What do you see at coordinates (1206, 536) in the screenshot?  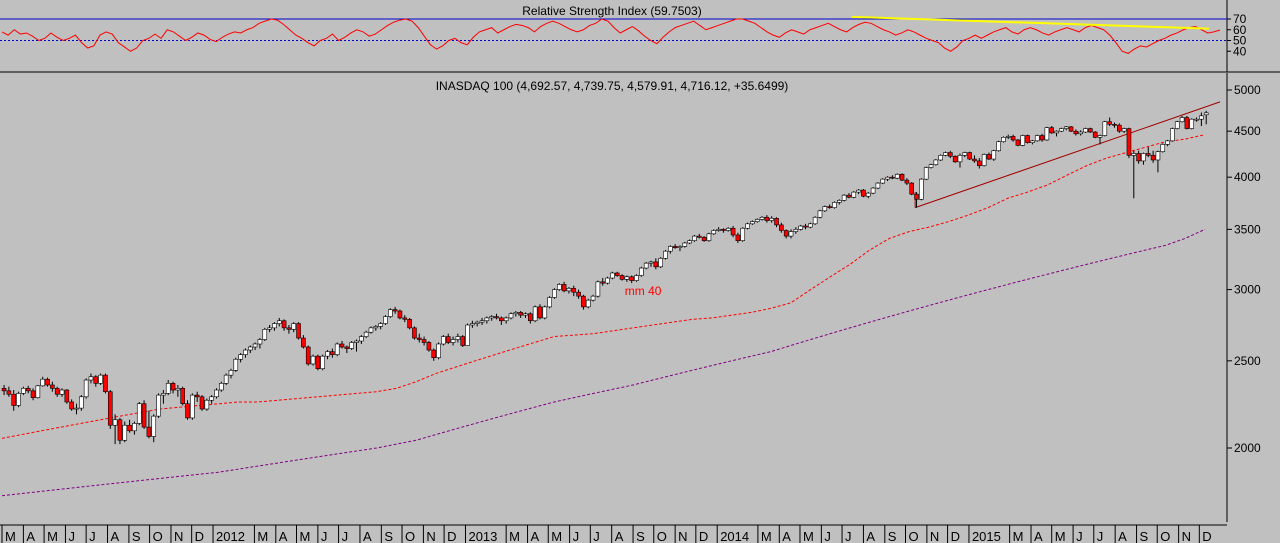 I see `x-tick-label: D` at bounding box center [1206, 536].